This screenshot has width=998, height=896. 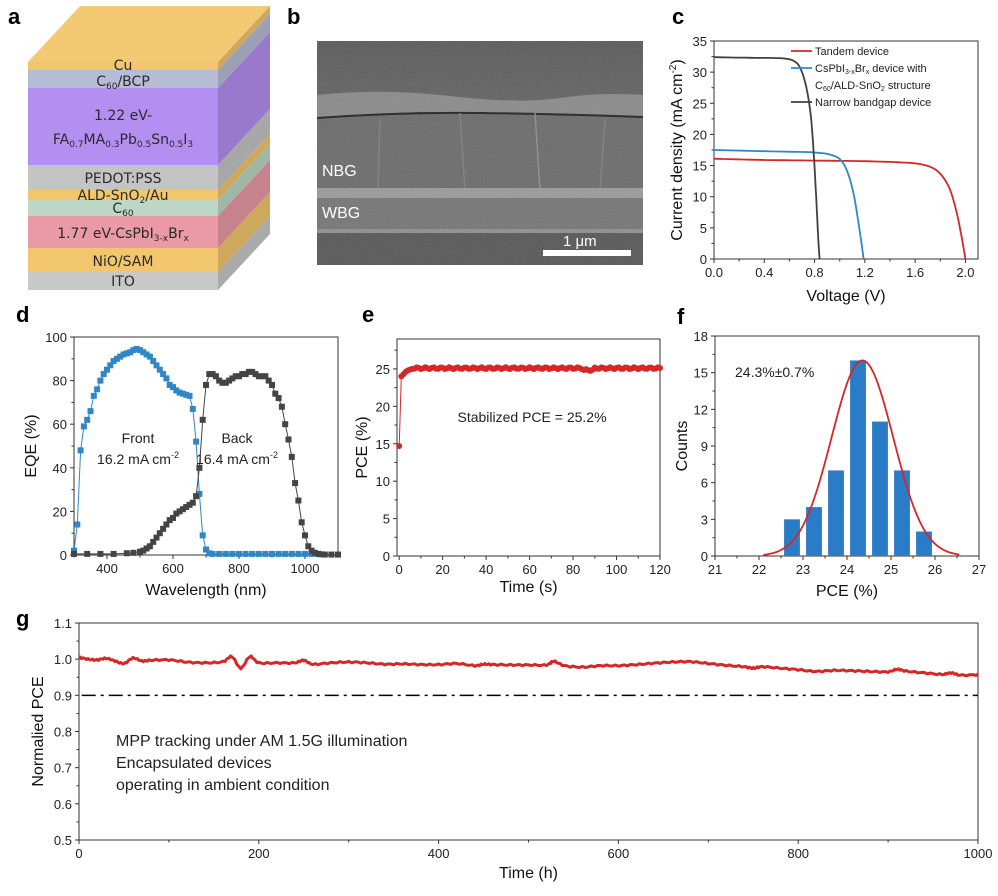 What do you see at coordinates (891, 569) in the screenshot?
I see `x-tick-label: 25` at bounding box center [891, 569].